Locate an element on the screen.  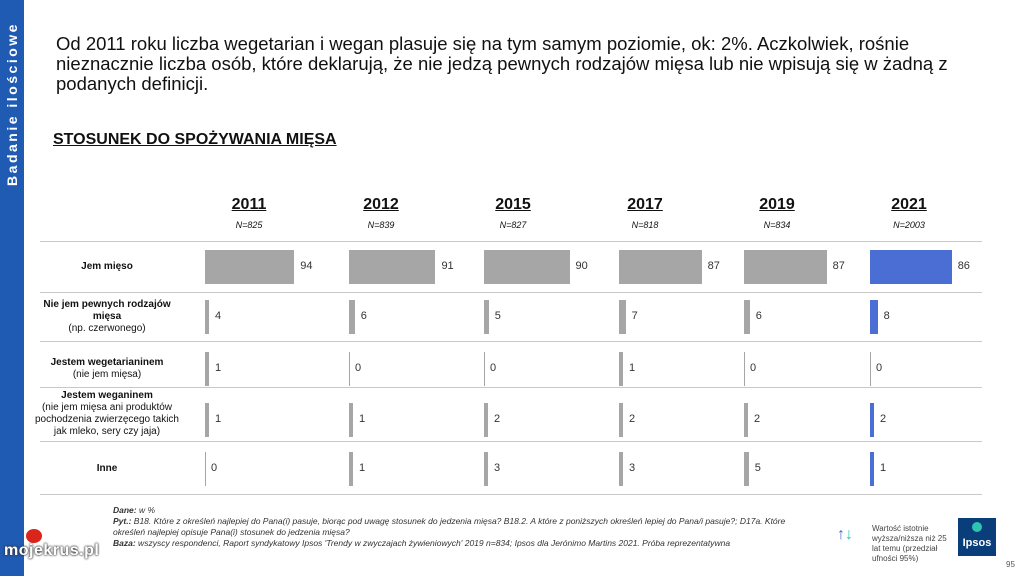
row-label-main: Jestem weganinem is located at coordinates (107, 395).